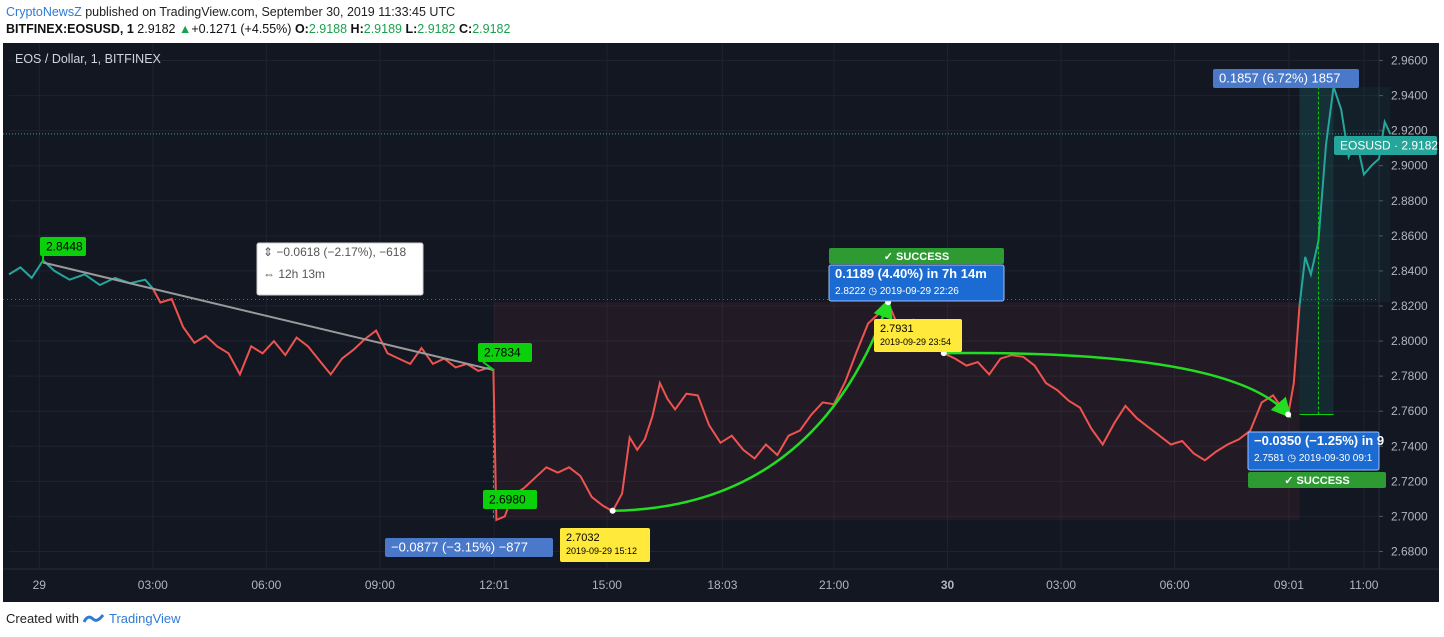 The image size is (1444, 637). I want to click on footer: Created with TradingView, so click(93, 618).